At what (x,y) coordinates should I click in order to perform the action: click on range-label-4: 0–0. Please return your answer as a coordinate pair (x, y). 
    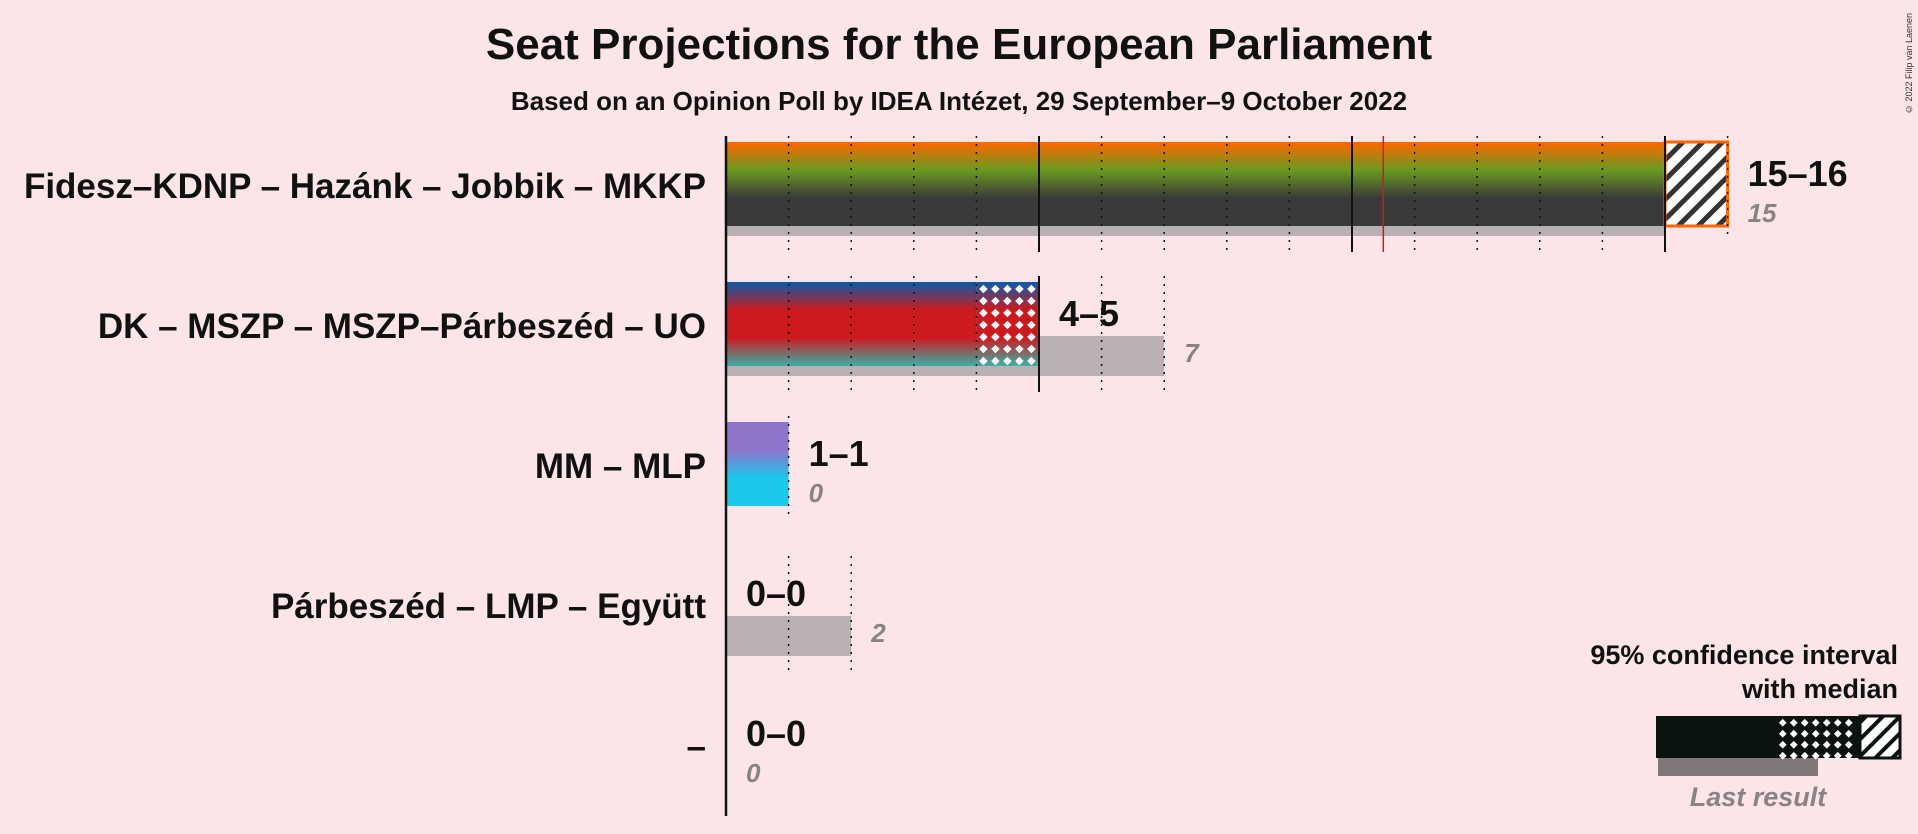
    Looking at the image, I should click on (776, 733).